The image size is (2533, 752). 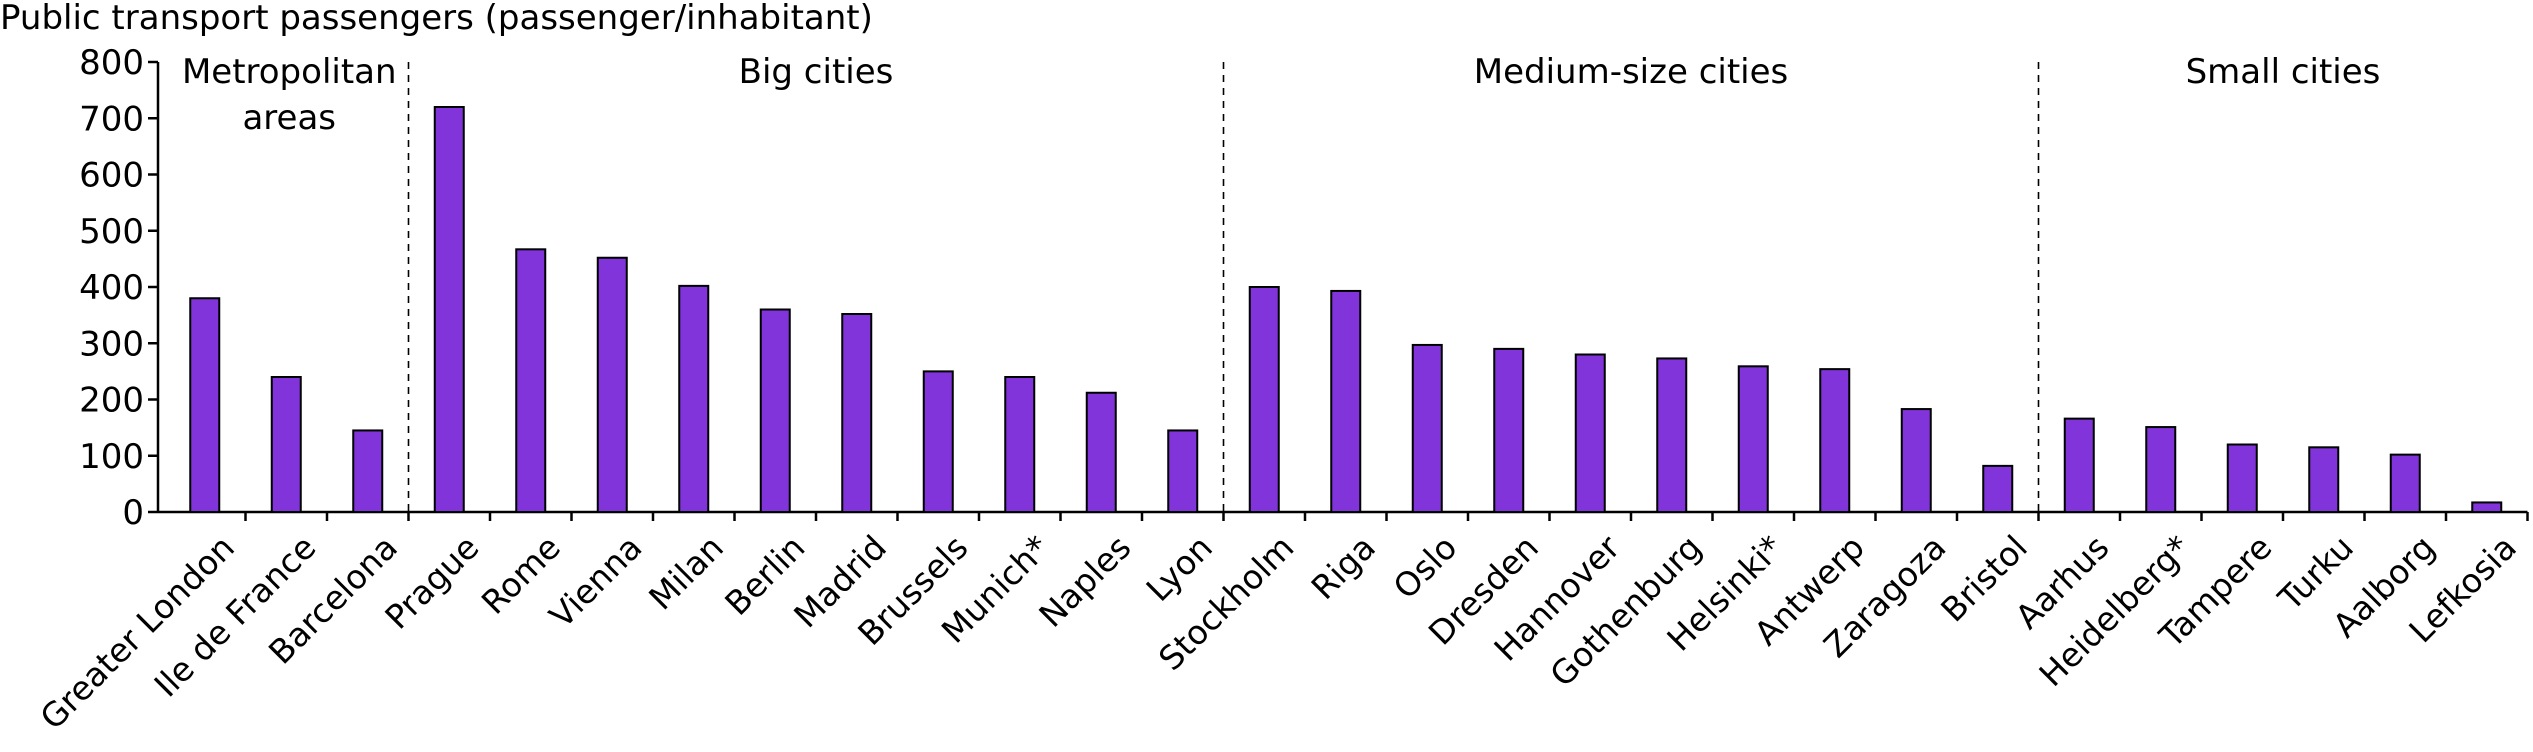 I want to click on bar-gothenburg, so click(x=1672, y=435).